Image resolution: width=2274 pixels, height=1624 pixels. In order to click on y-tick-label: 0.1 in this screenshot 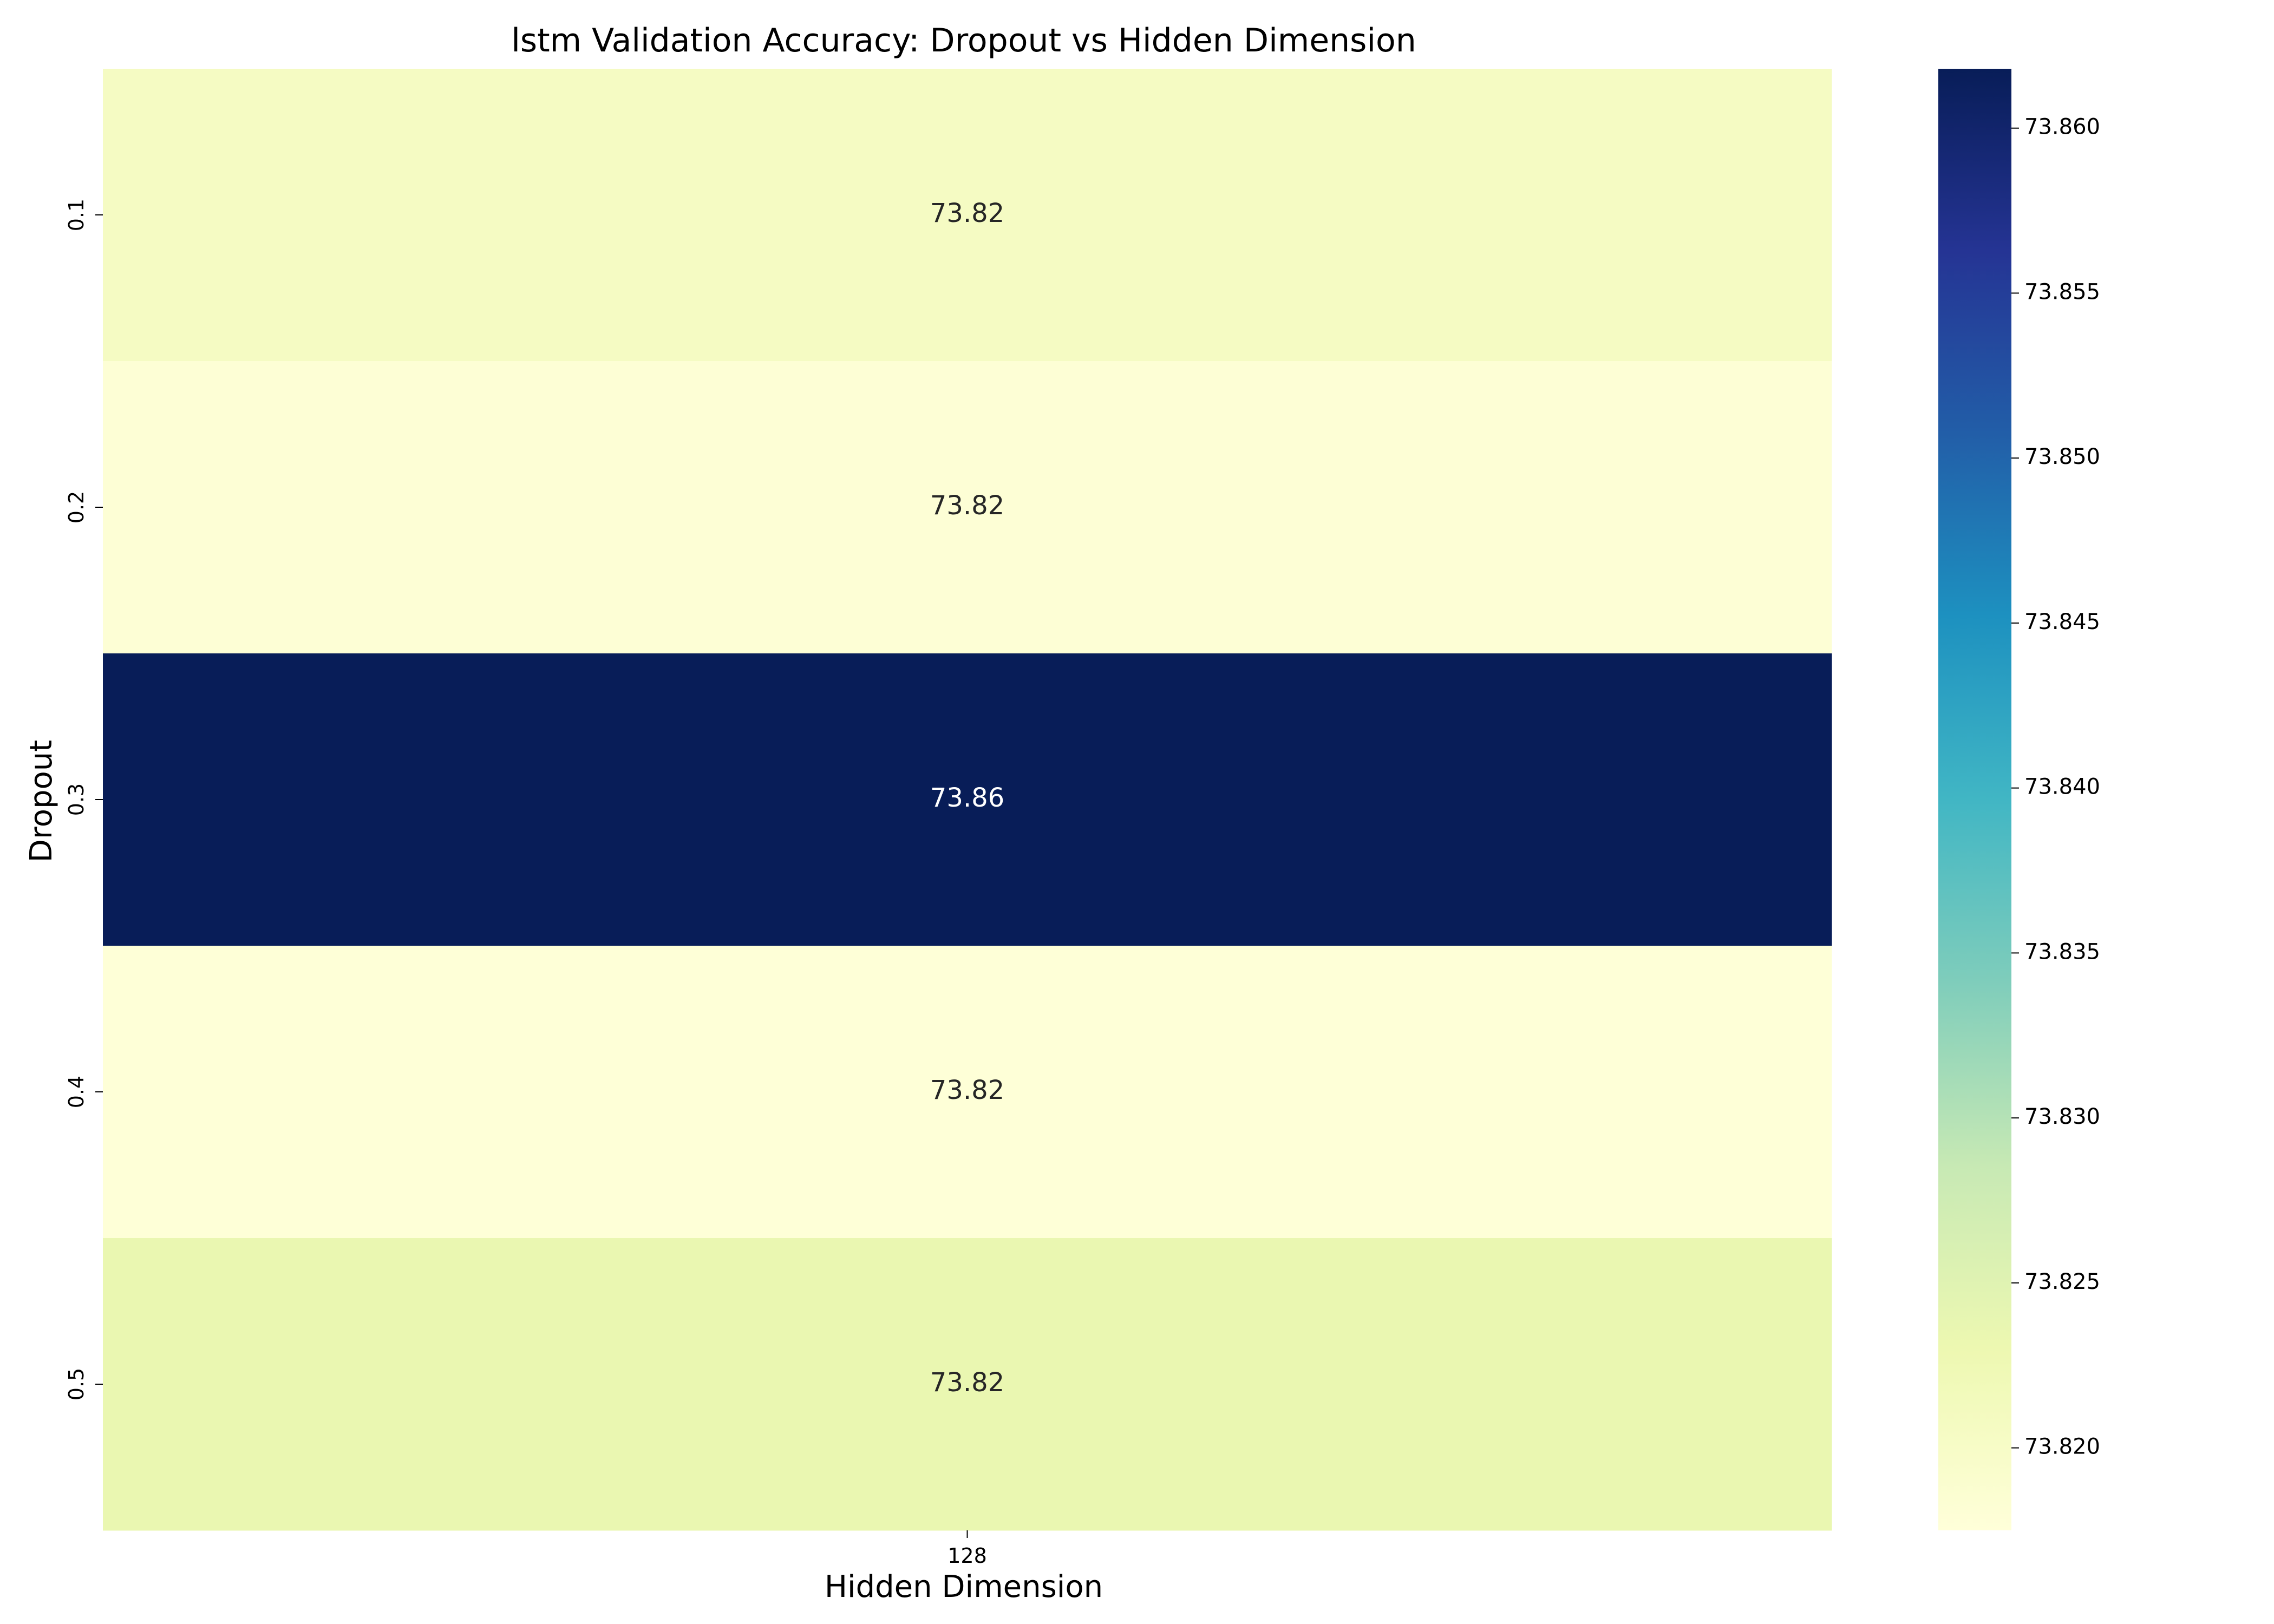, I will do `click(76, 215)`.